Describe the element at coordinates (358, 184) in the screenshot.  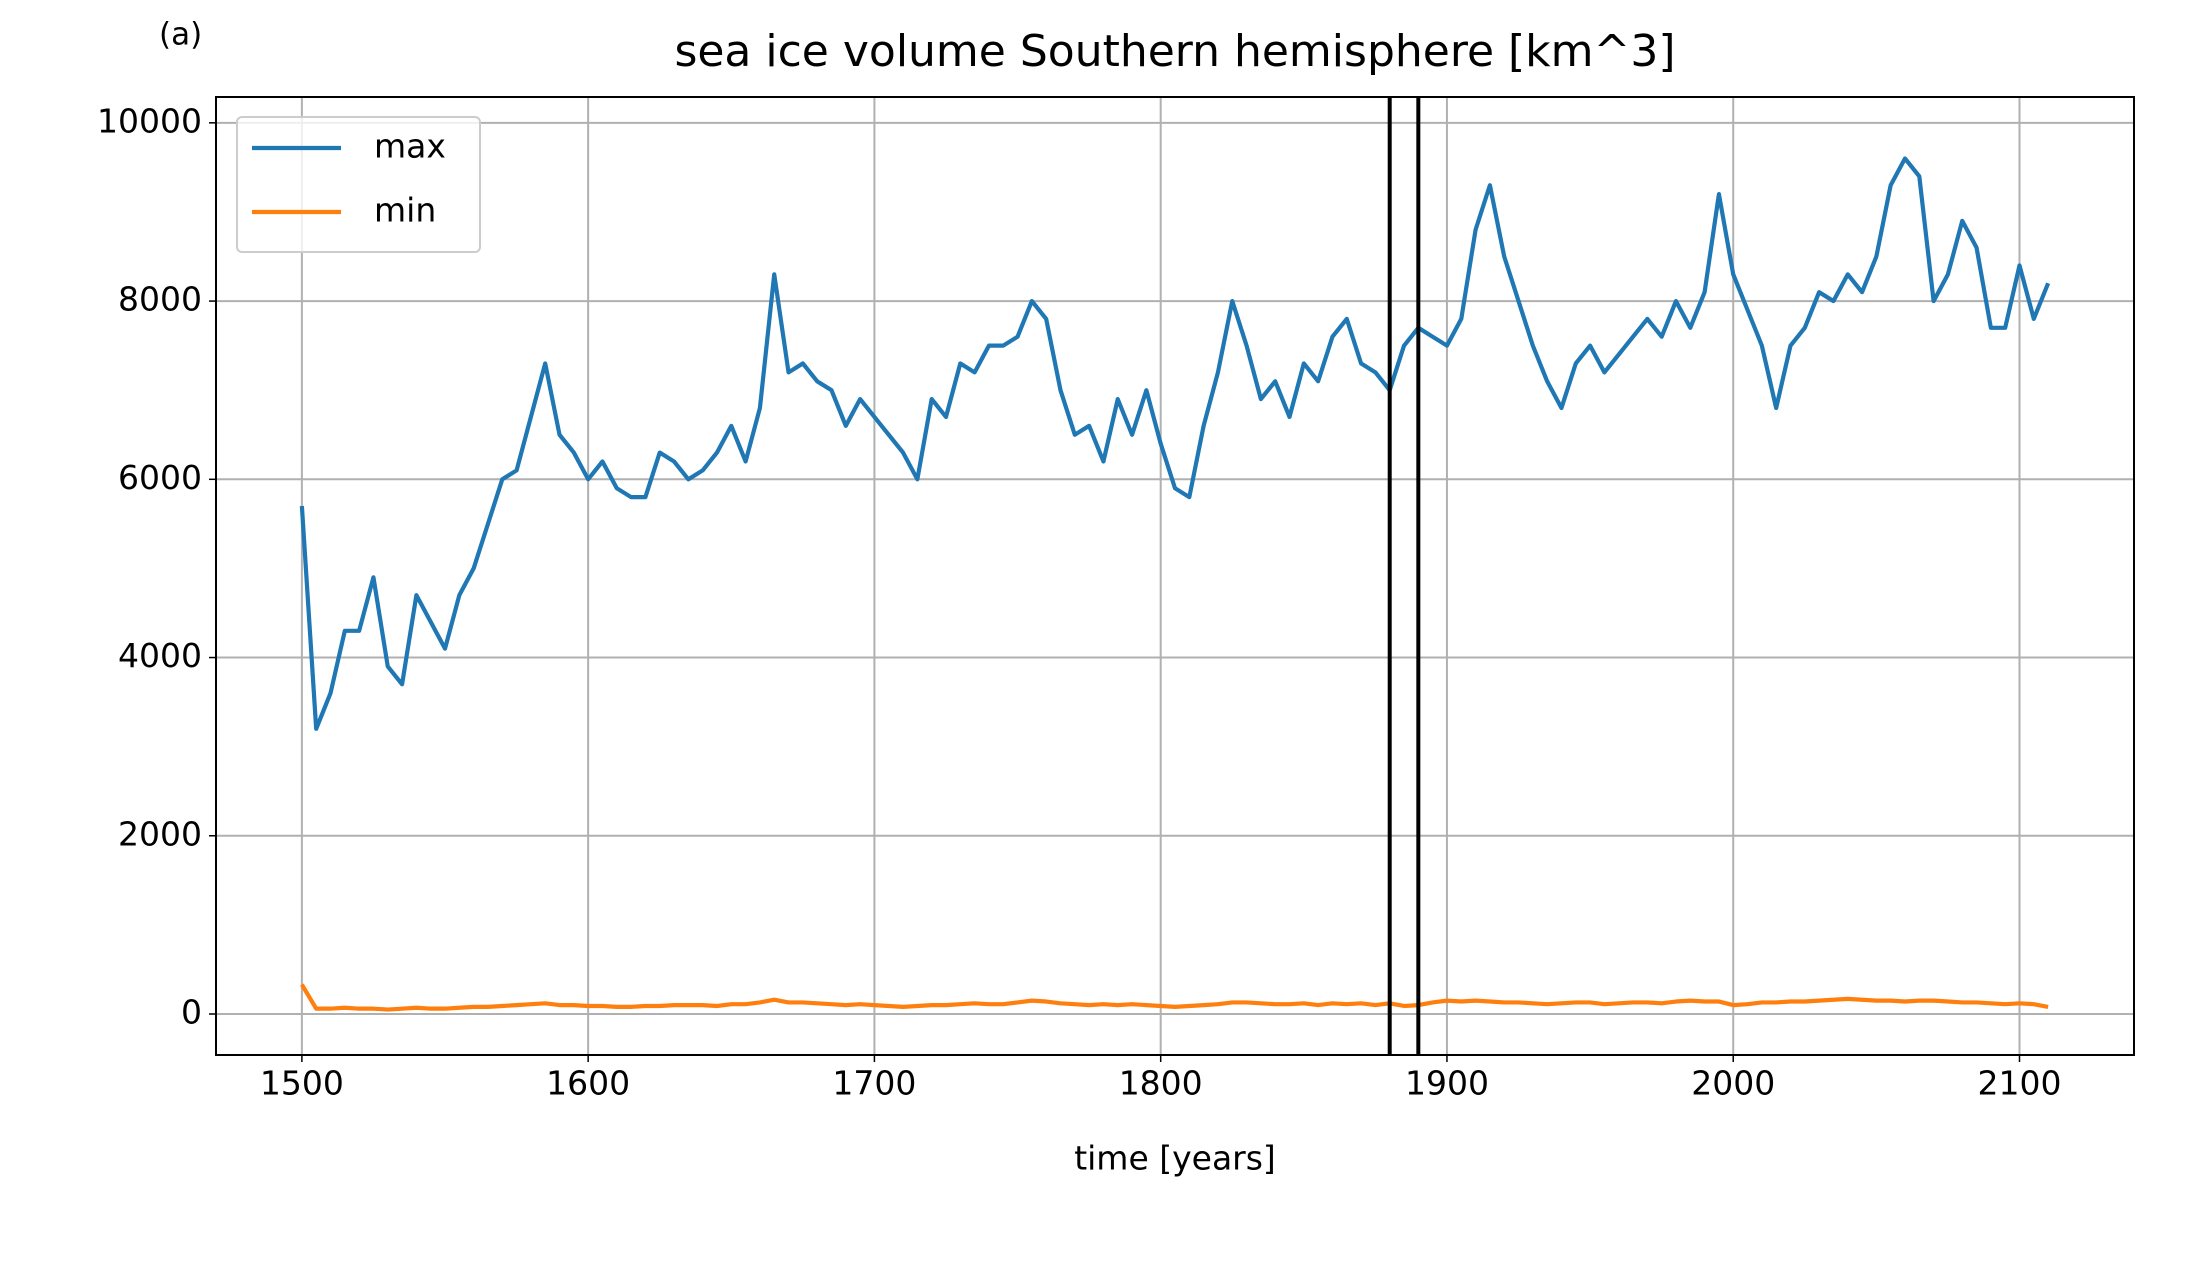
I see `legend-box` at that location.